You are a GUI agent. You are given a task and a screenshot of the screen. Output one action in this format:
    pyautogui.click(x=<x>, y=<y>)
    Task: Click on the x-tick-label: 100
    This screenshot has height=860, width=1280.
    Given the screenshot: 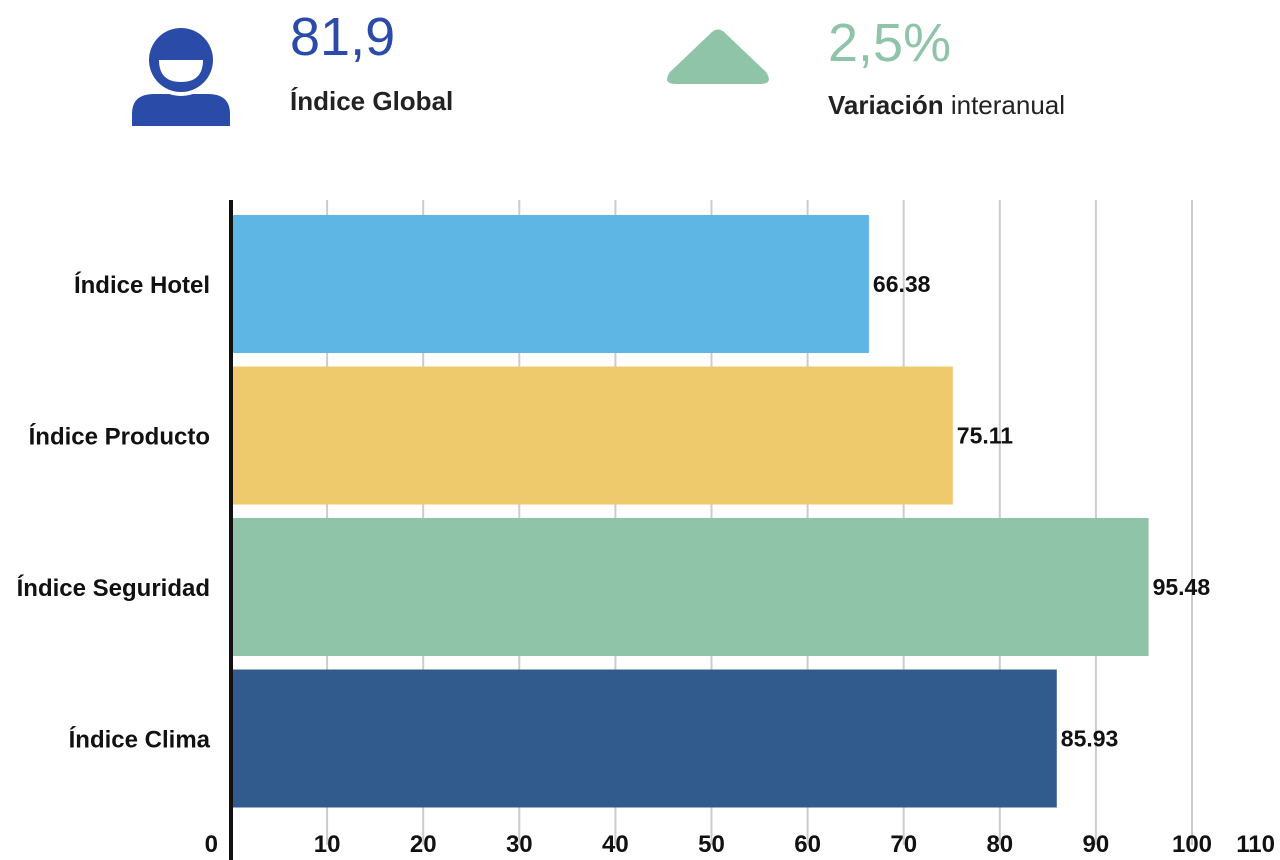 What is the action you would take?
    pyautogui.click(x=1192, y=844)
    